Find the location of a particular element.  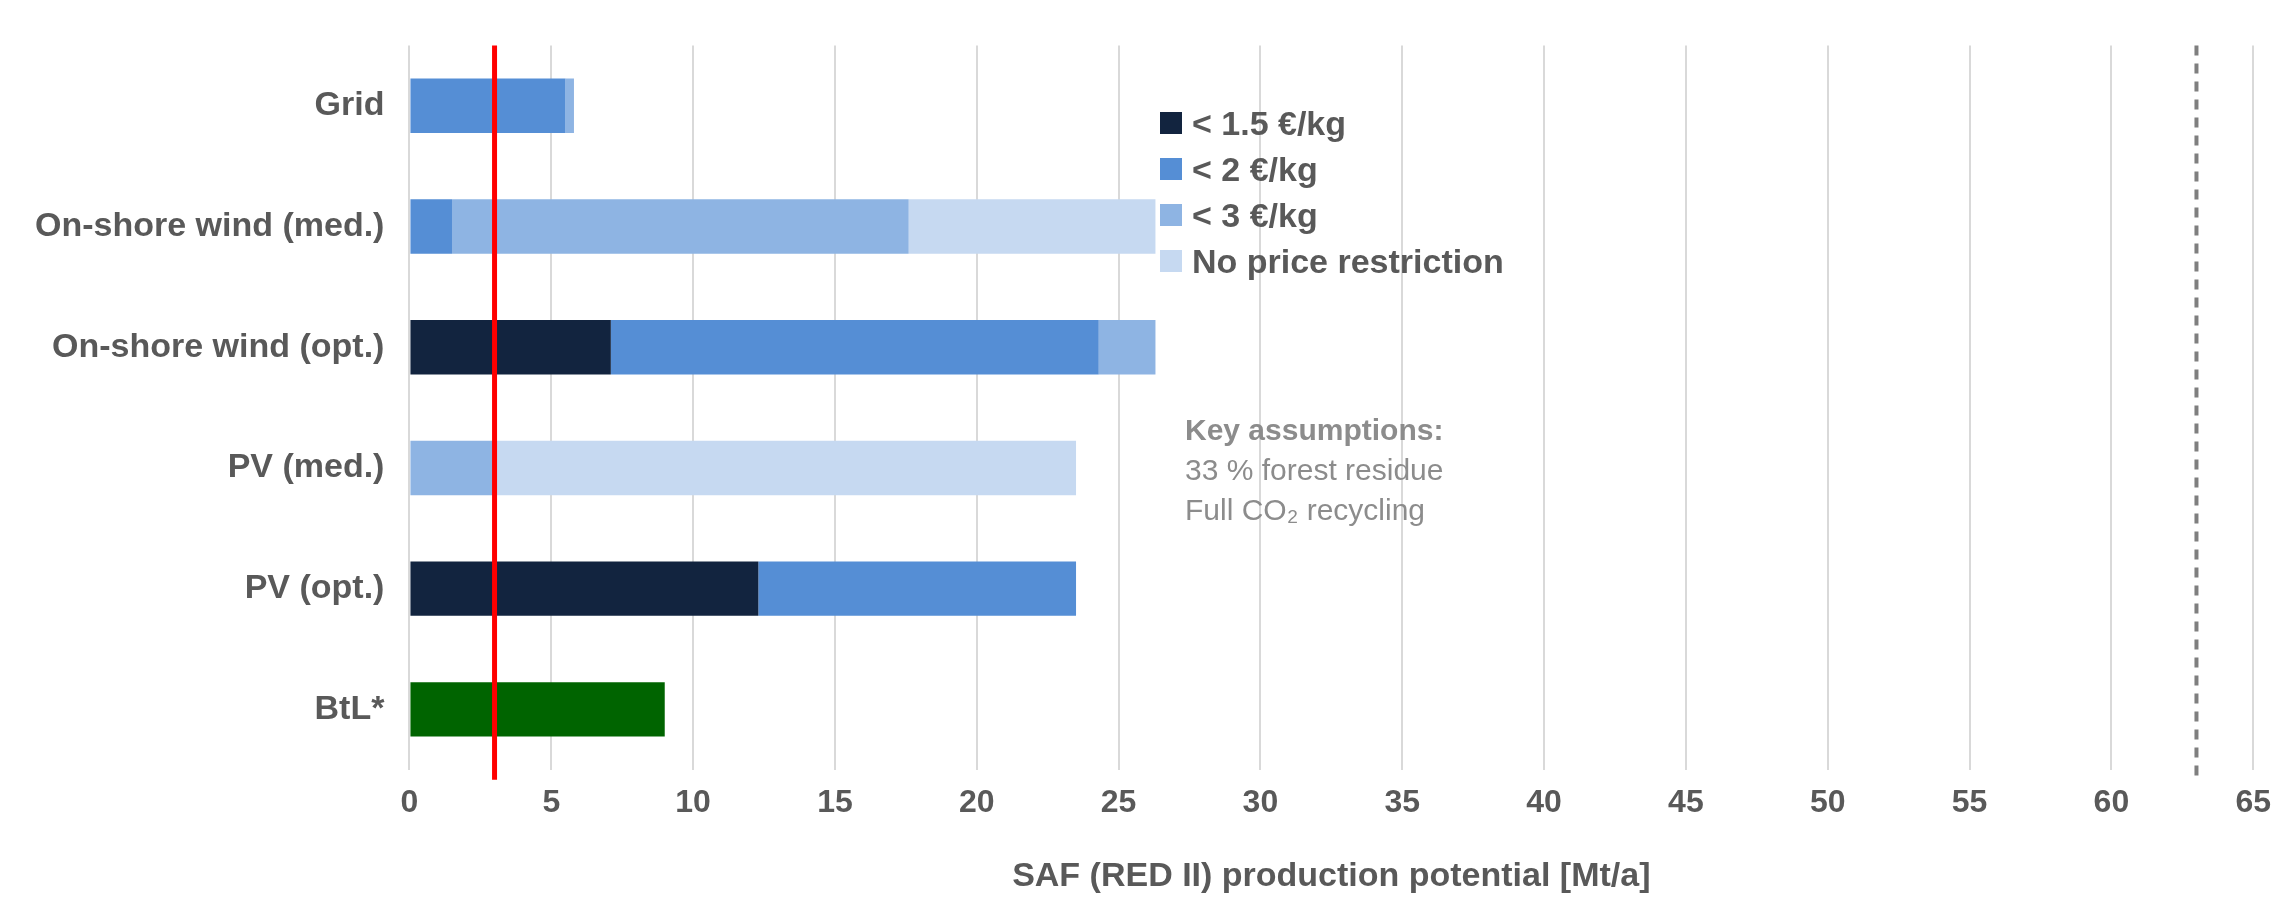

x-tick-label: 0 is located at coordinates (409, 800).